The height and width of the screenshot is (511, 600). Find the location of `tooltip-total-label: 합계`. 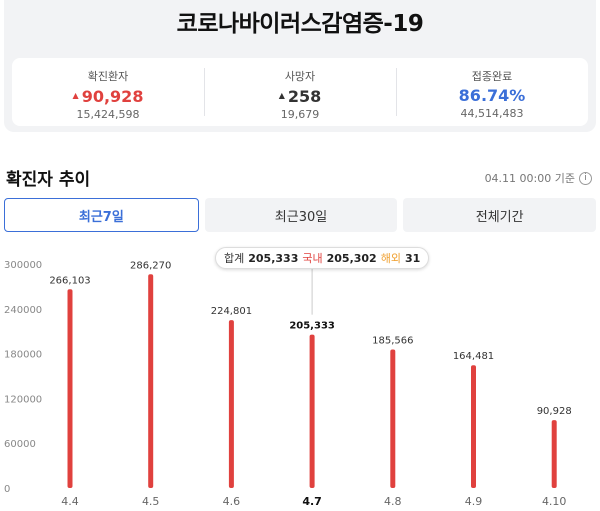

tooltip-total-label: 합계 is located at coordinates (234, 258).